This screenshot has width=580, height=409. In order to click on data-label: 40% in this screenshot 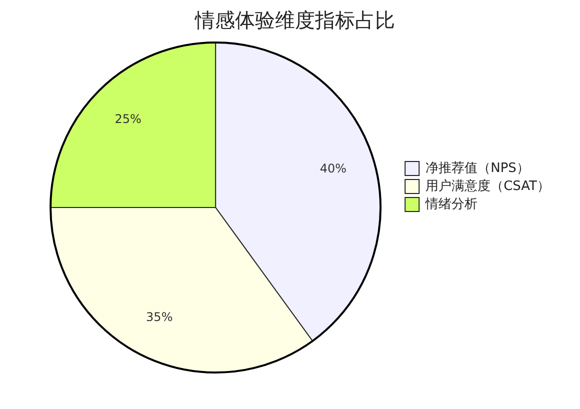, I will do `click(333, 168)`.